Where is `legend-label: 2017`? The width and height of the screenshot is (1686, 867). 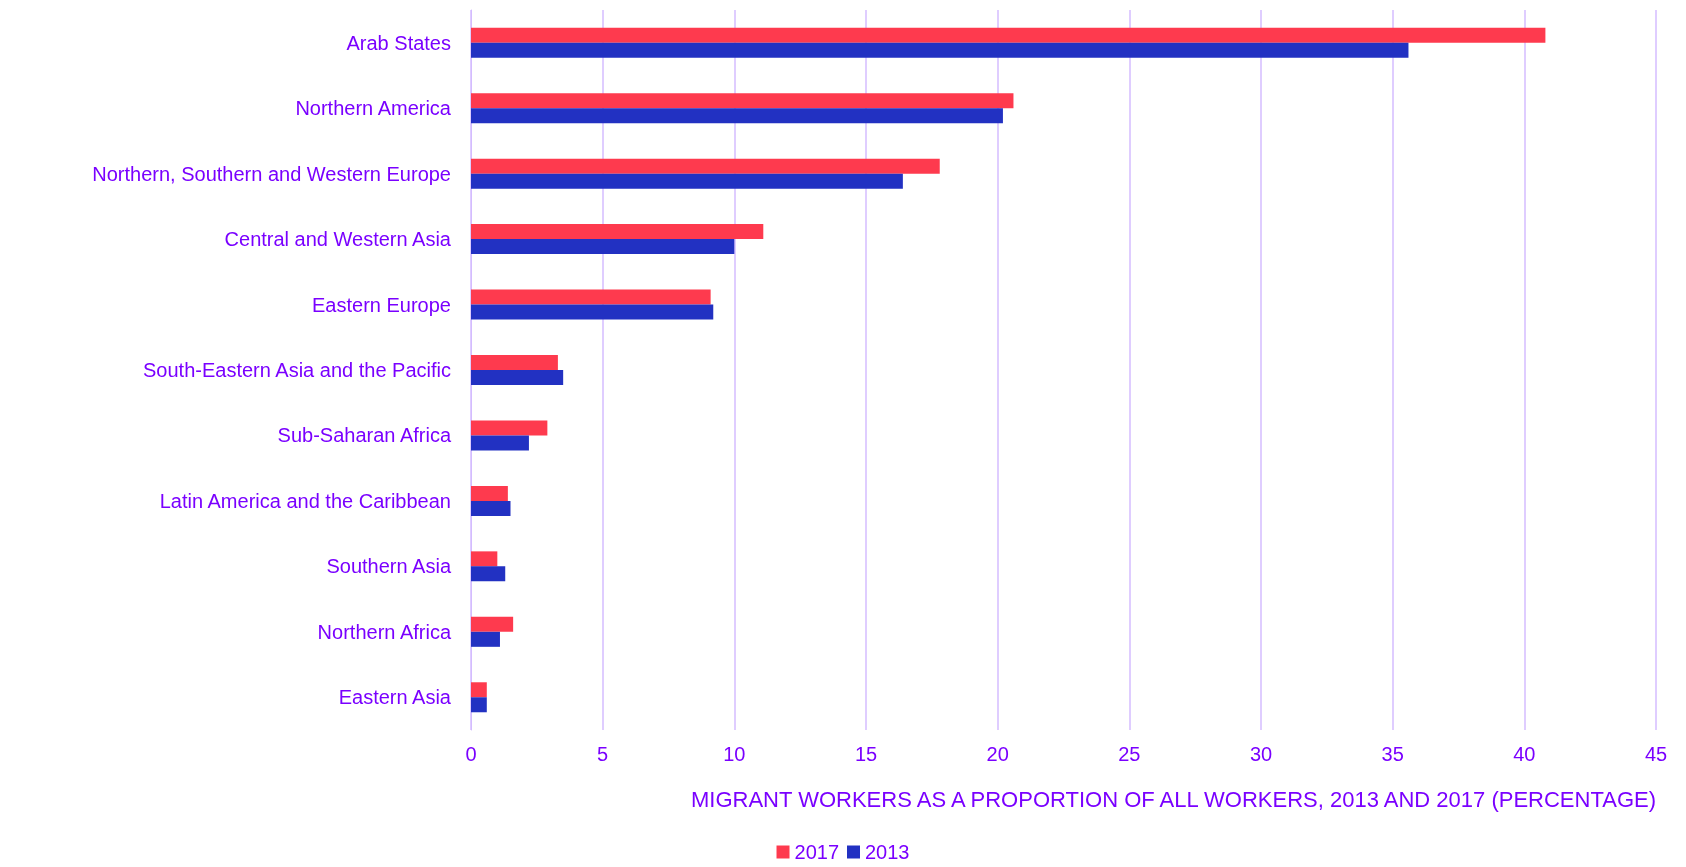 legend-label: 2017 is located at coordinates (817, 852).